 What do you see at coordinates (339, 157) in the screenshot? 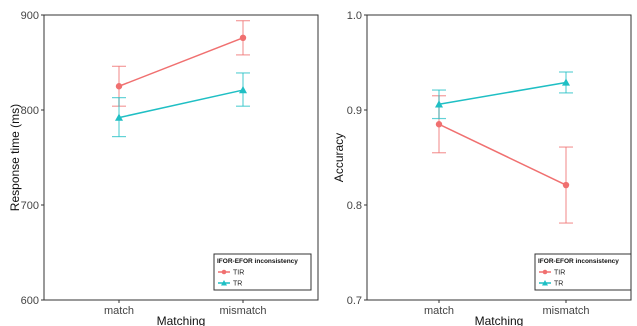
I see `y-axis-title: Accuracy` at bounding box center [339, 157].